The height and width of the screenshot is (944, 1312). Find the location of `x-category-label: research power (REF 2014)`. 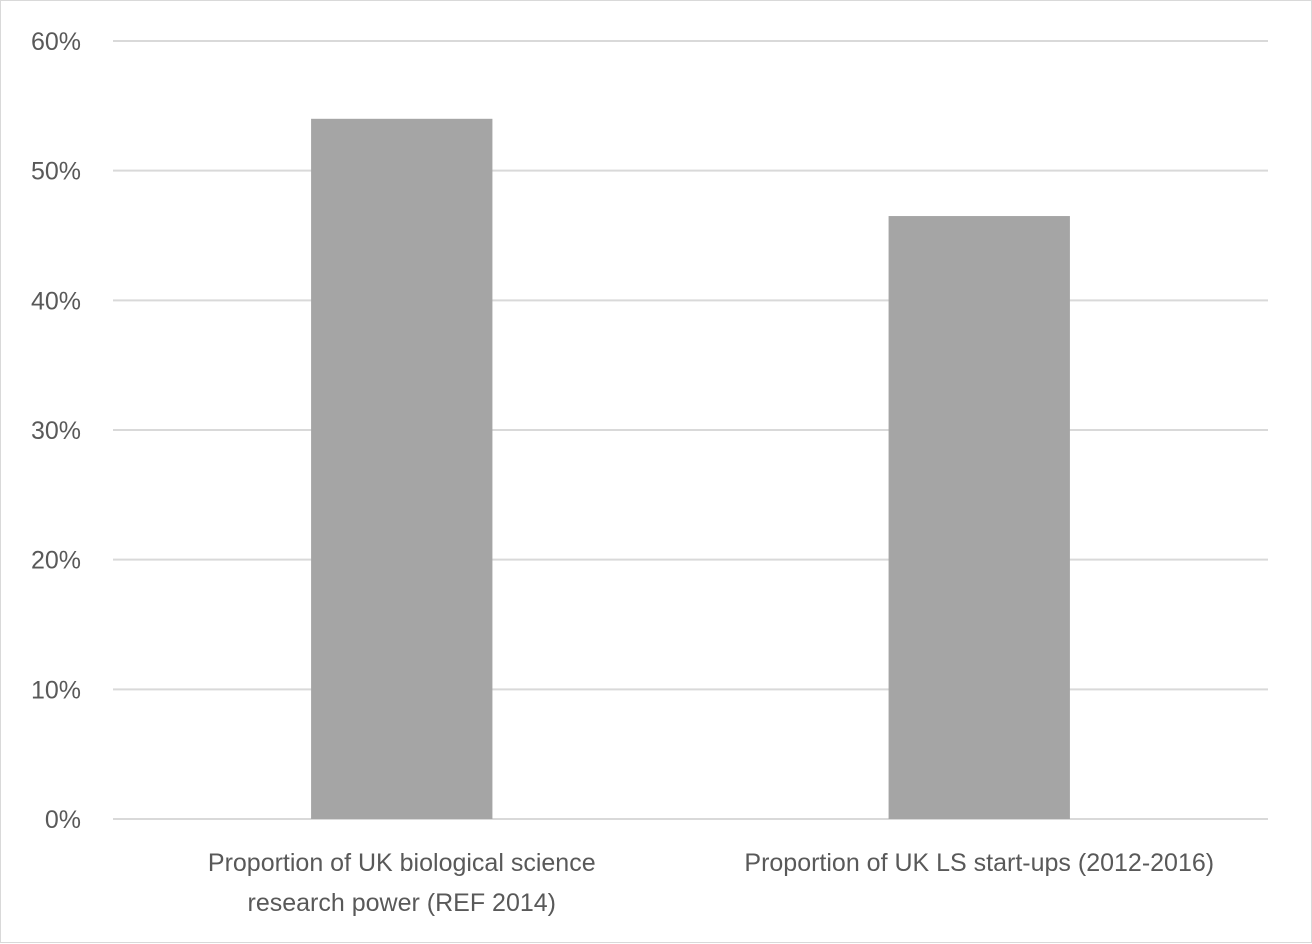

x-category-label: research power (REF 2014) is located at coordinates (402, 903).